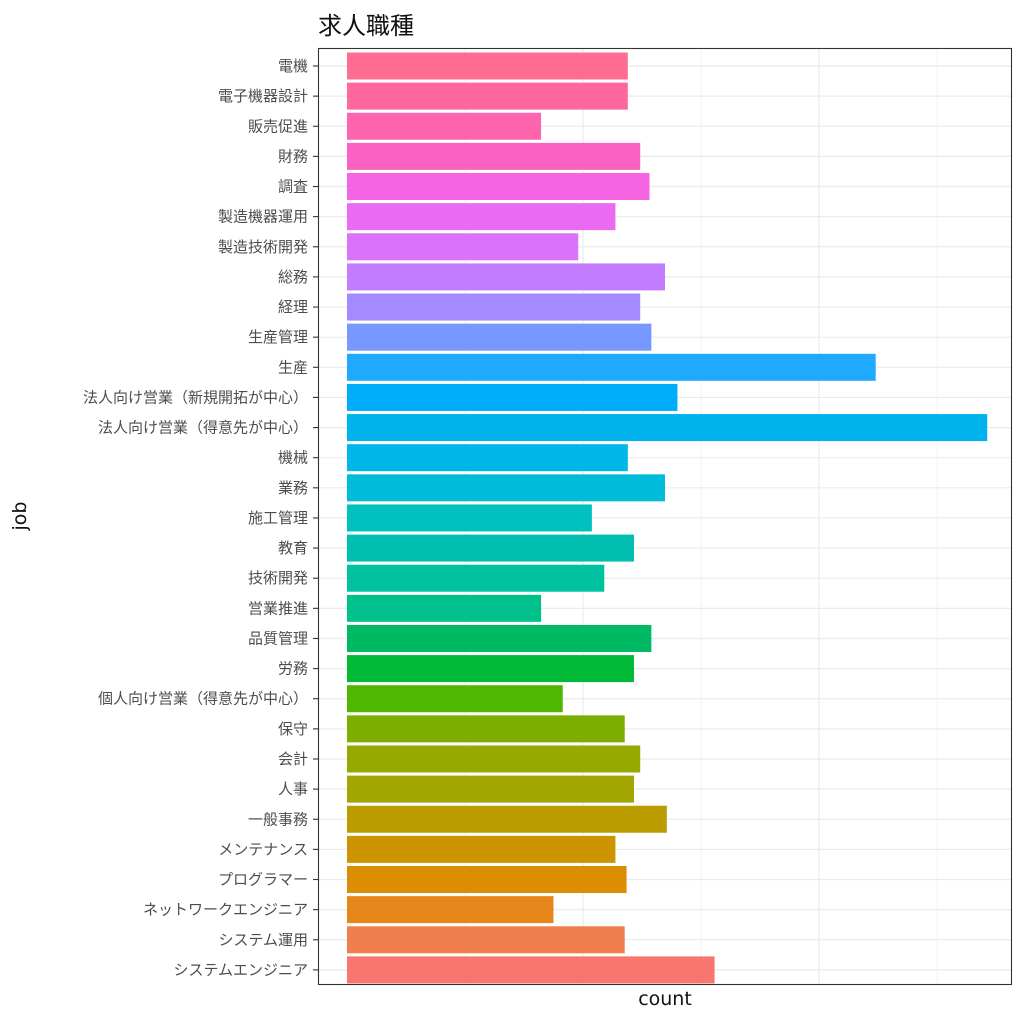  Describe the element at coordinates (263, 217) in the screenshot. I see `y-tick-label: 製造機器運用` at that location.